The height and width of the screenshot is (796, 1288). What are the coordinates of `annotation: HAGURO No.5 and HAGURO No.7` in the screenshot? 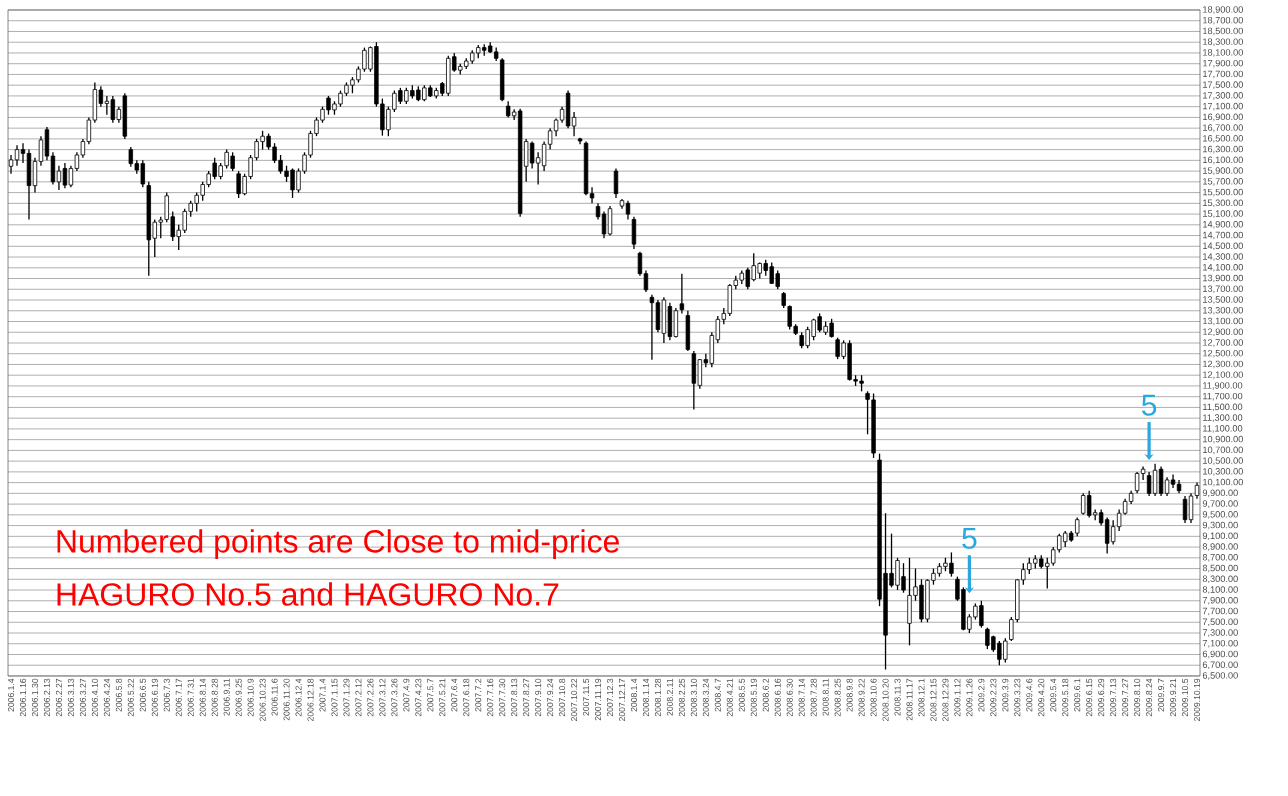 It's located at (308, 594).